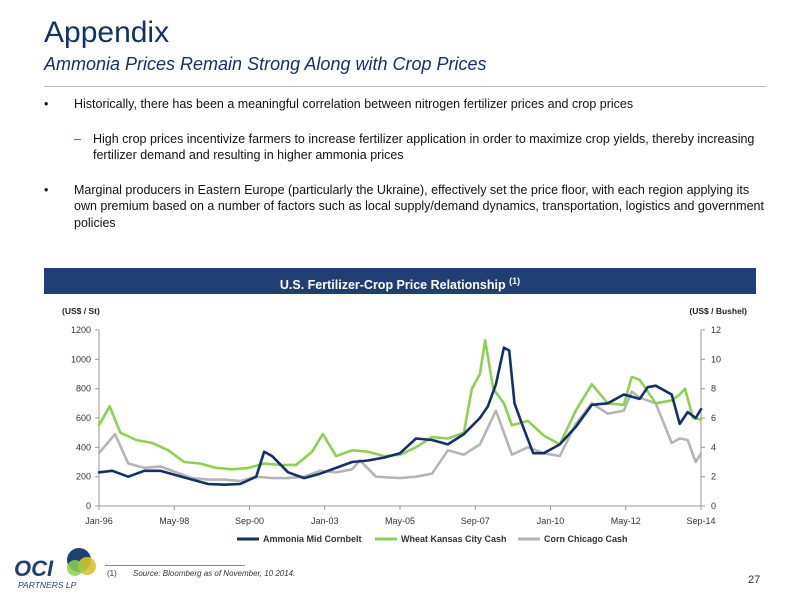 This screenshot has width=800, height=600. I want to click on y-right-tick-label: 4, so click(713, 447).